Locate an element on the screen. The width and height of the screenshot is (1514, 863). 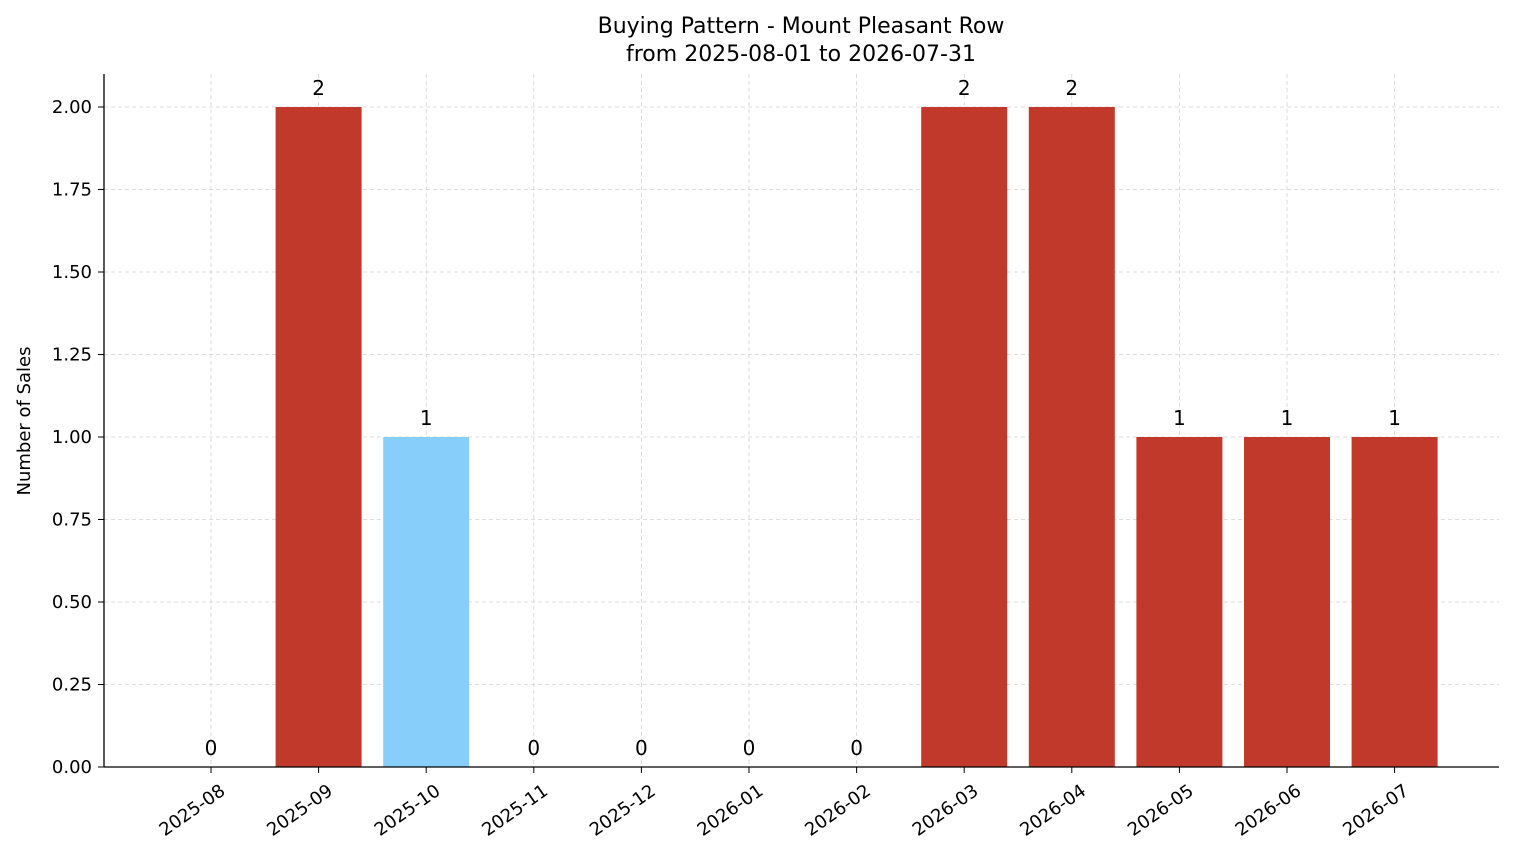
data-label-2026-01: 0 is located at coordinates (749, 748).